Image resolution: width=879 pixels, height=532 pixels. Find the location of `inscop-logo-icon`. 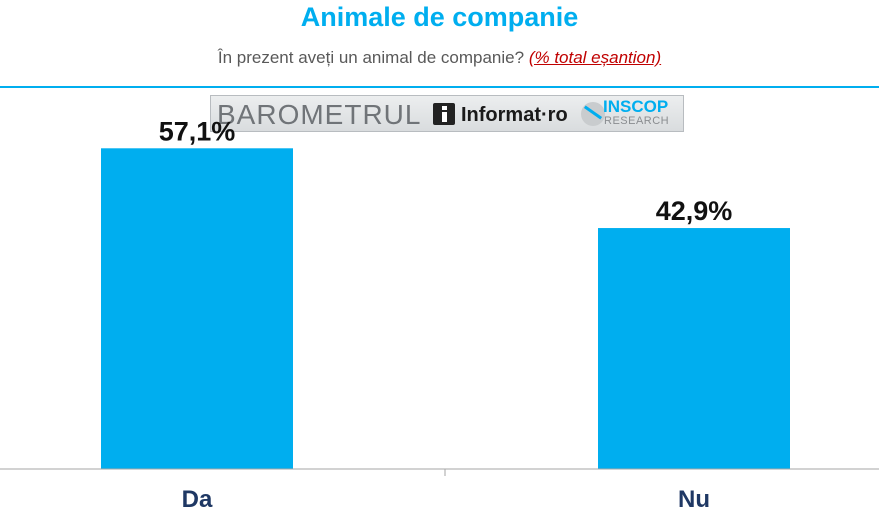

inscop-logo-icon is located at coordinates (593, 114).